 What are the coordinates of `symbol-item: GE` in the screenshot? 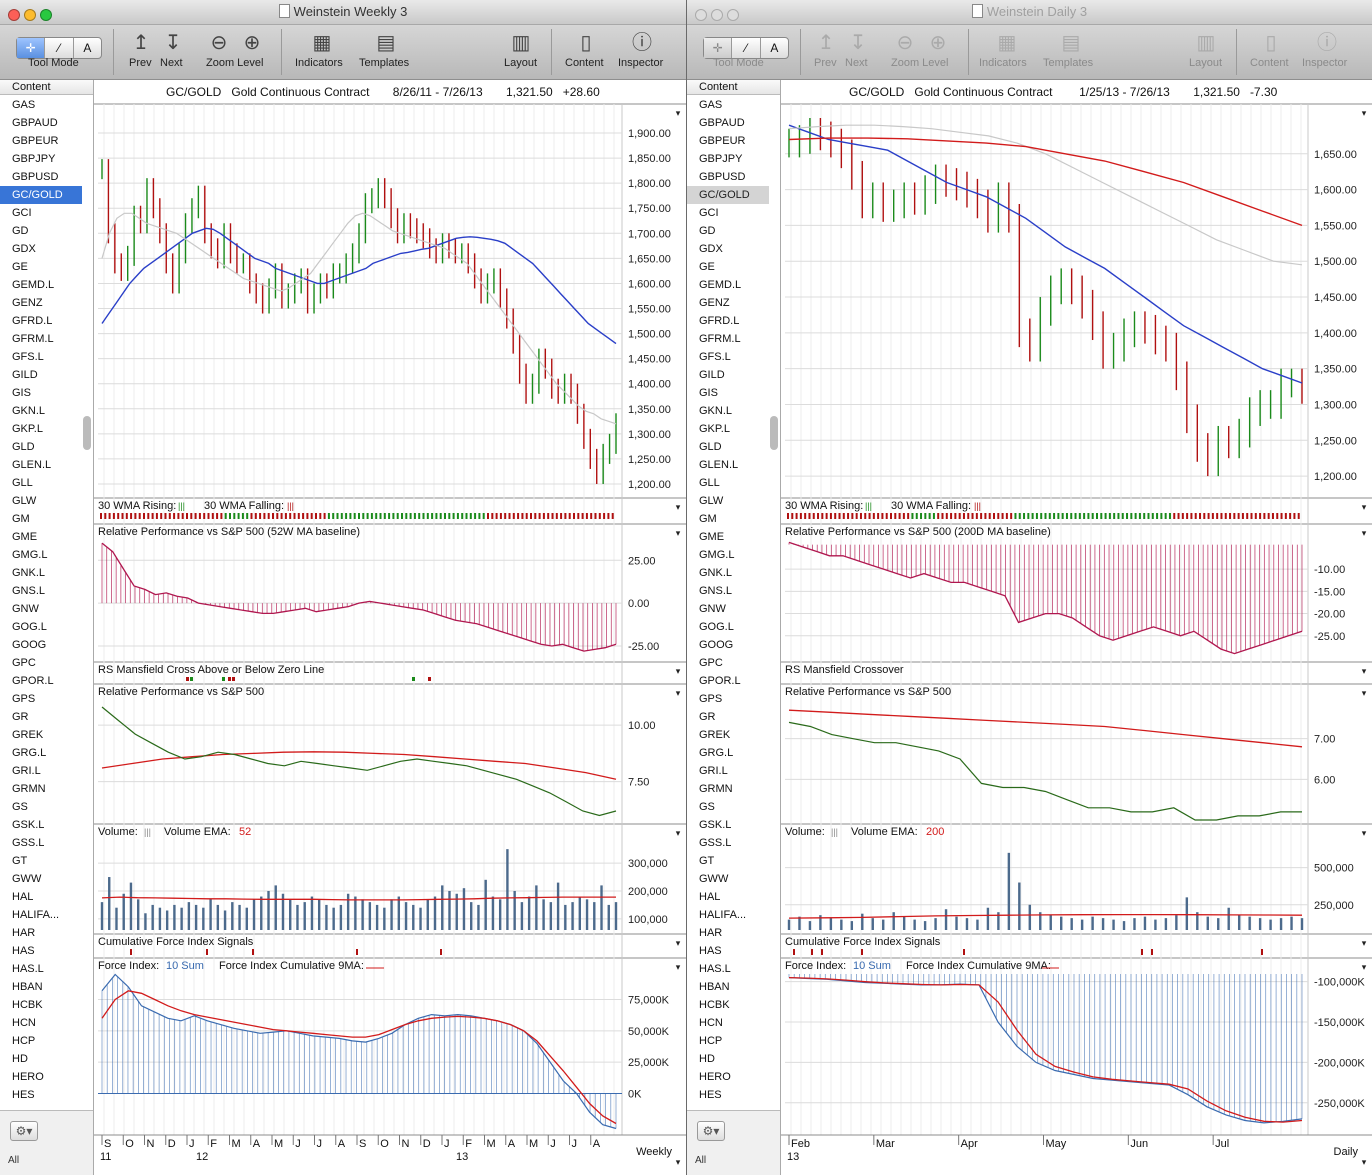 It's located at (20, 267).